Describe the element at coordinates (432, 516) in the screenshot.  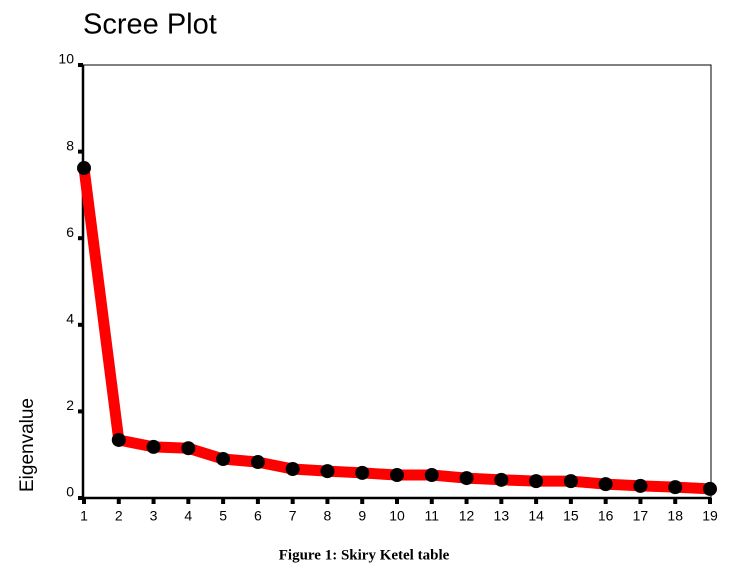
I see `x-tick-label: 11` at that location.